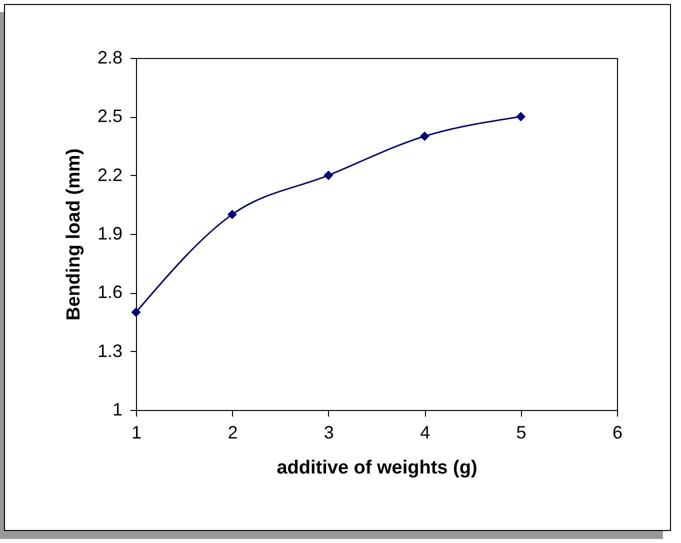 Image resolution: width=681 pixels, height=543 pixels. I want to click on x-tick-label: 3, so click(329, 432).